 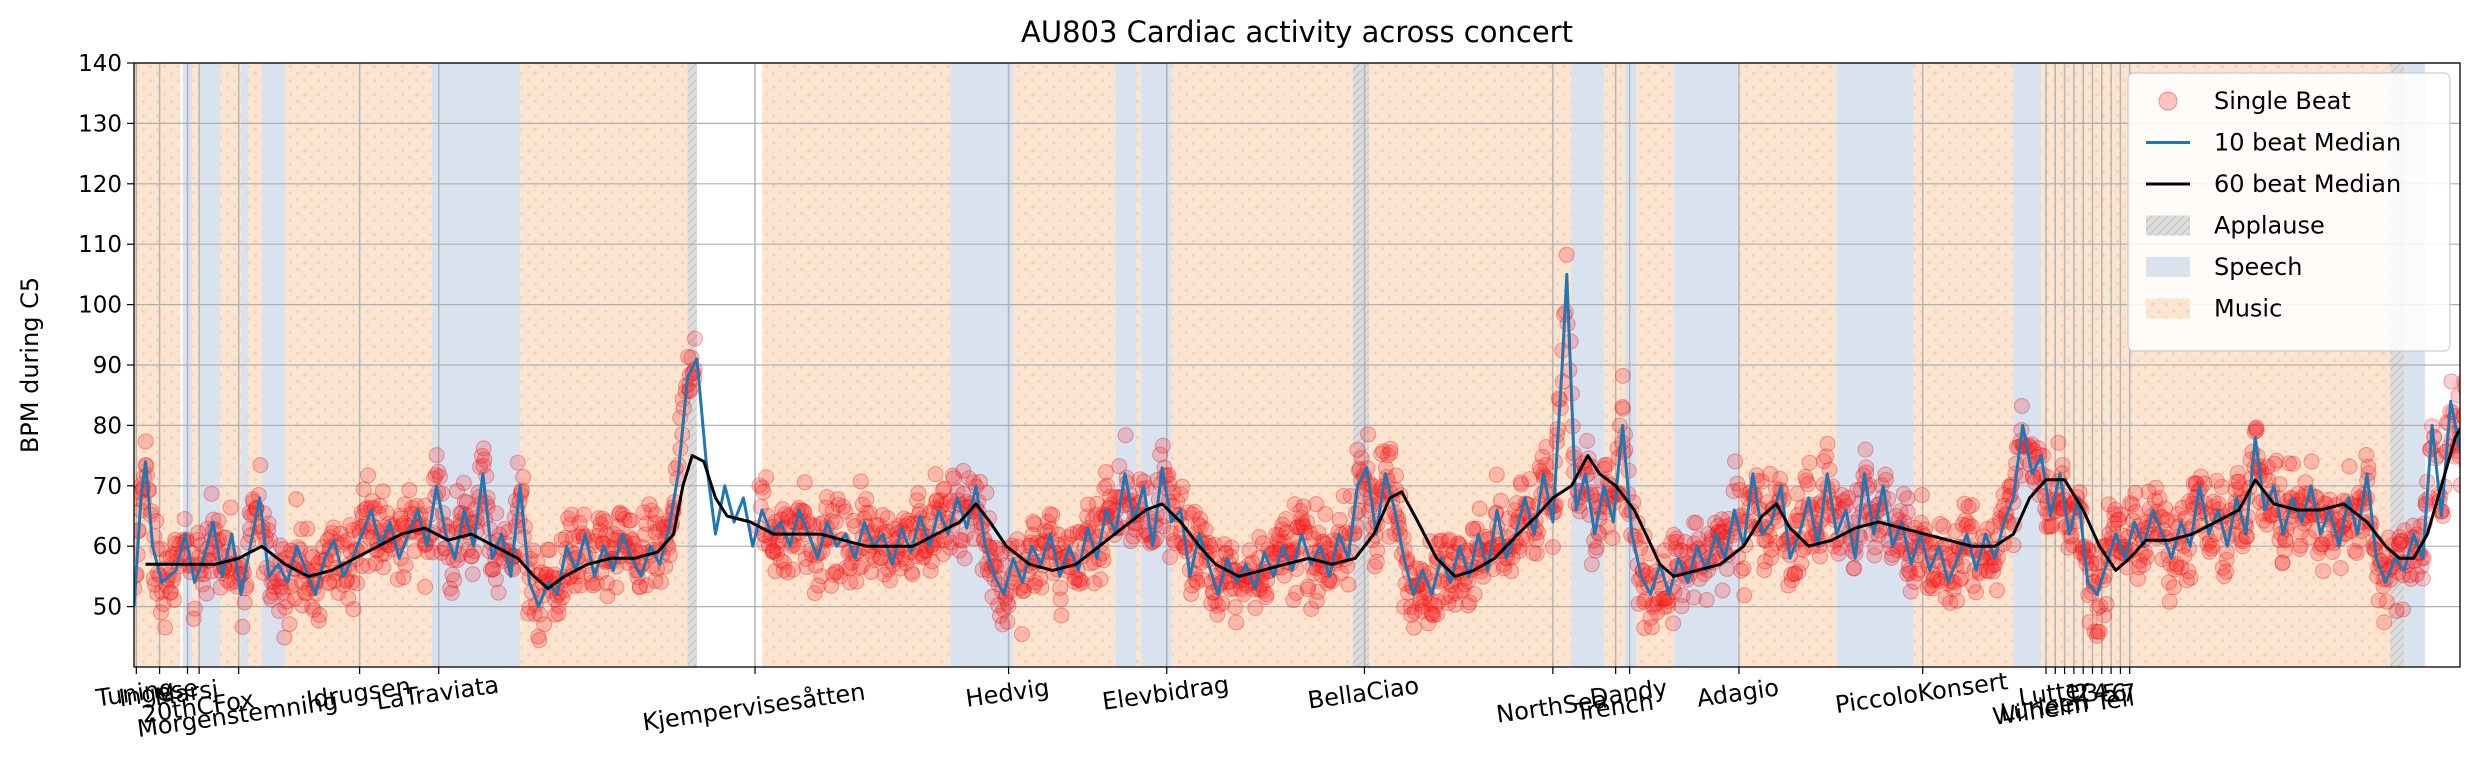 I want to click on legend-label: Speech, so click(x=2258, y=267).